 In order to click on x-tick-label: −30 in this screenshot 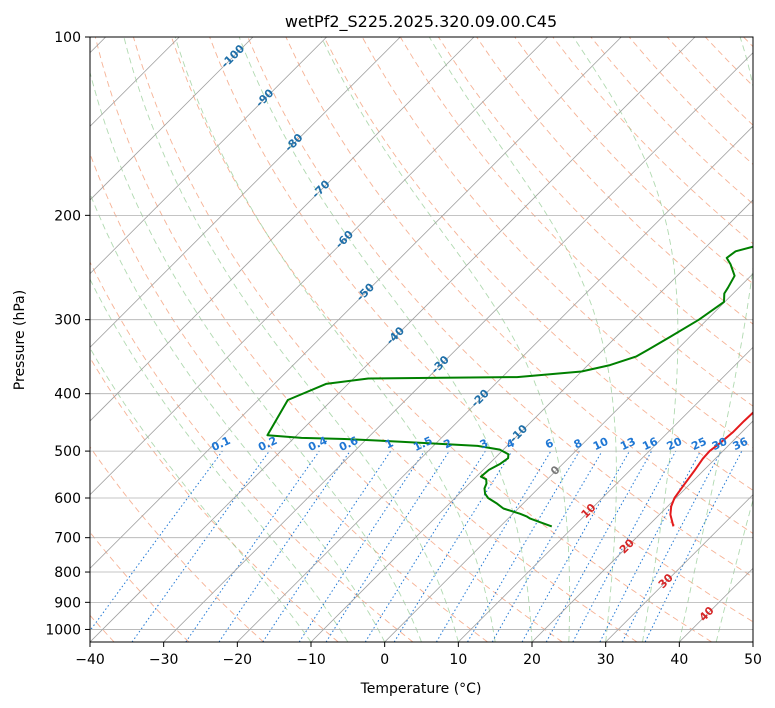, I will do `click(164, 660)`.